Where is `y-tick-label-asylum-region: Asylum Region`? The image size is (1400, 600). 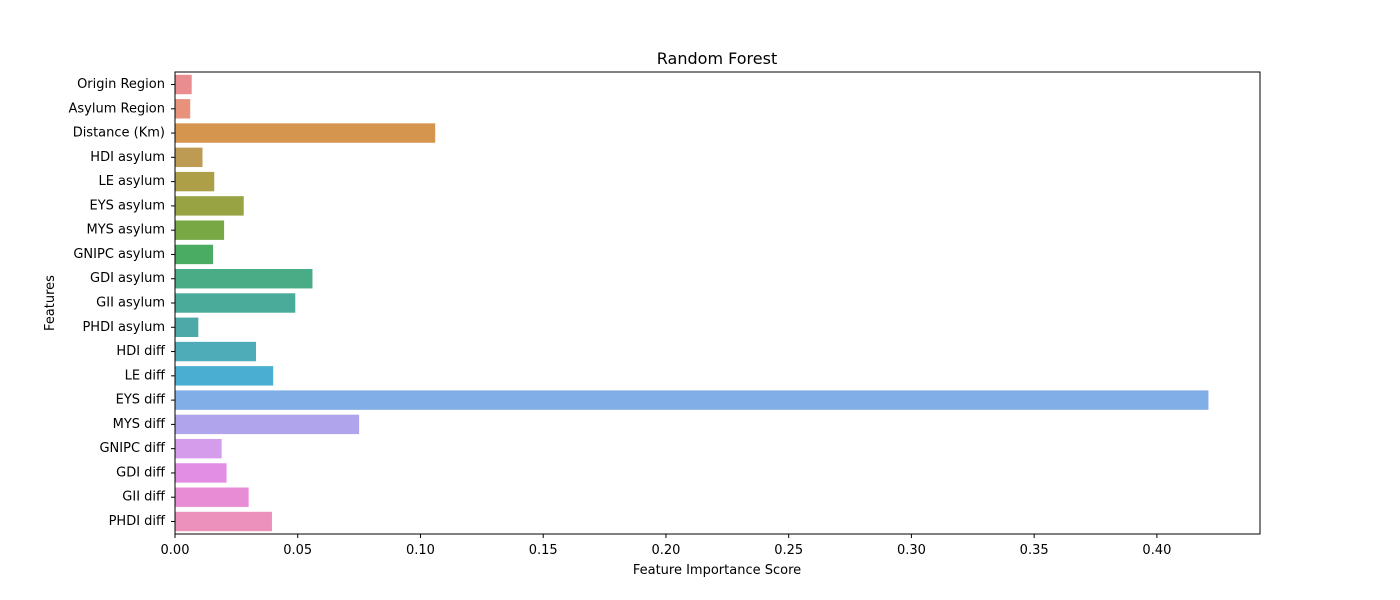 y-tick-label-asylum-region: Asylum Region is located at coordinates (116, 108).